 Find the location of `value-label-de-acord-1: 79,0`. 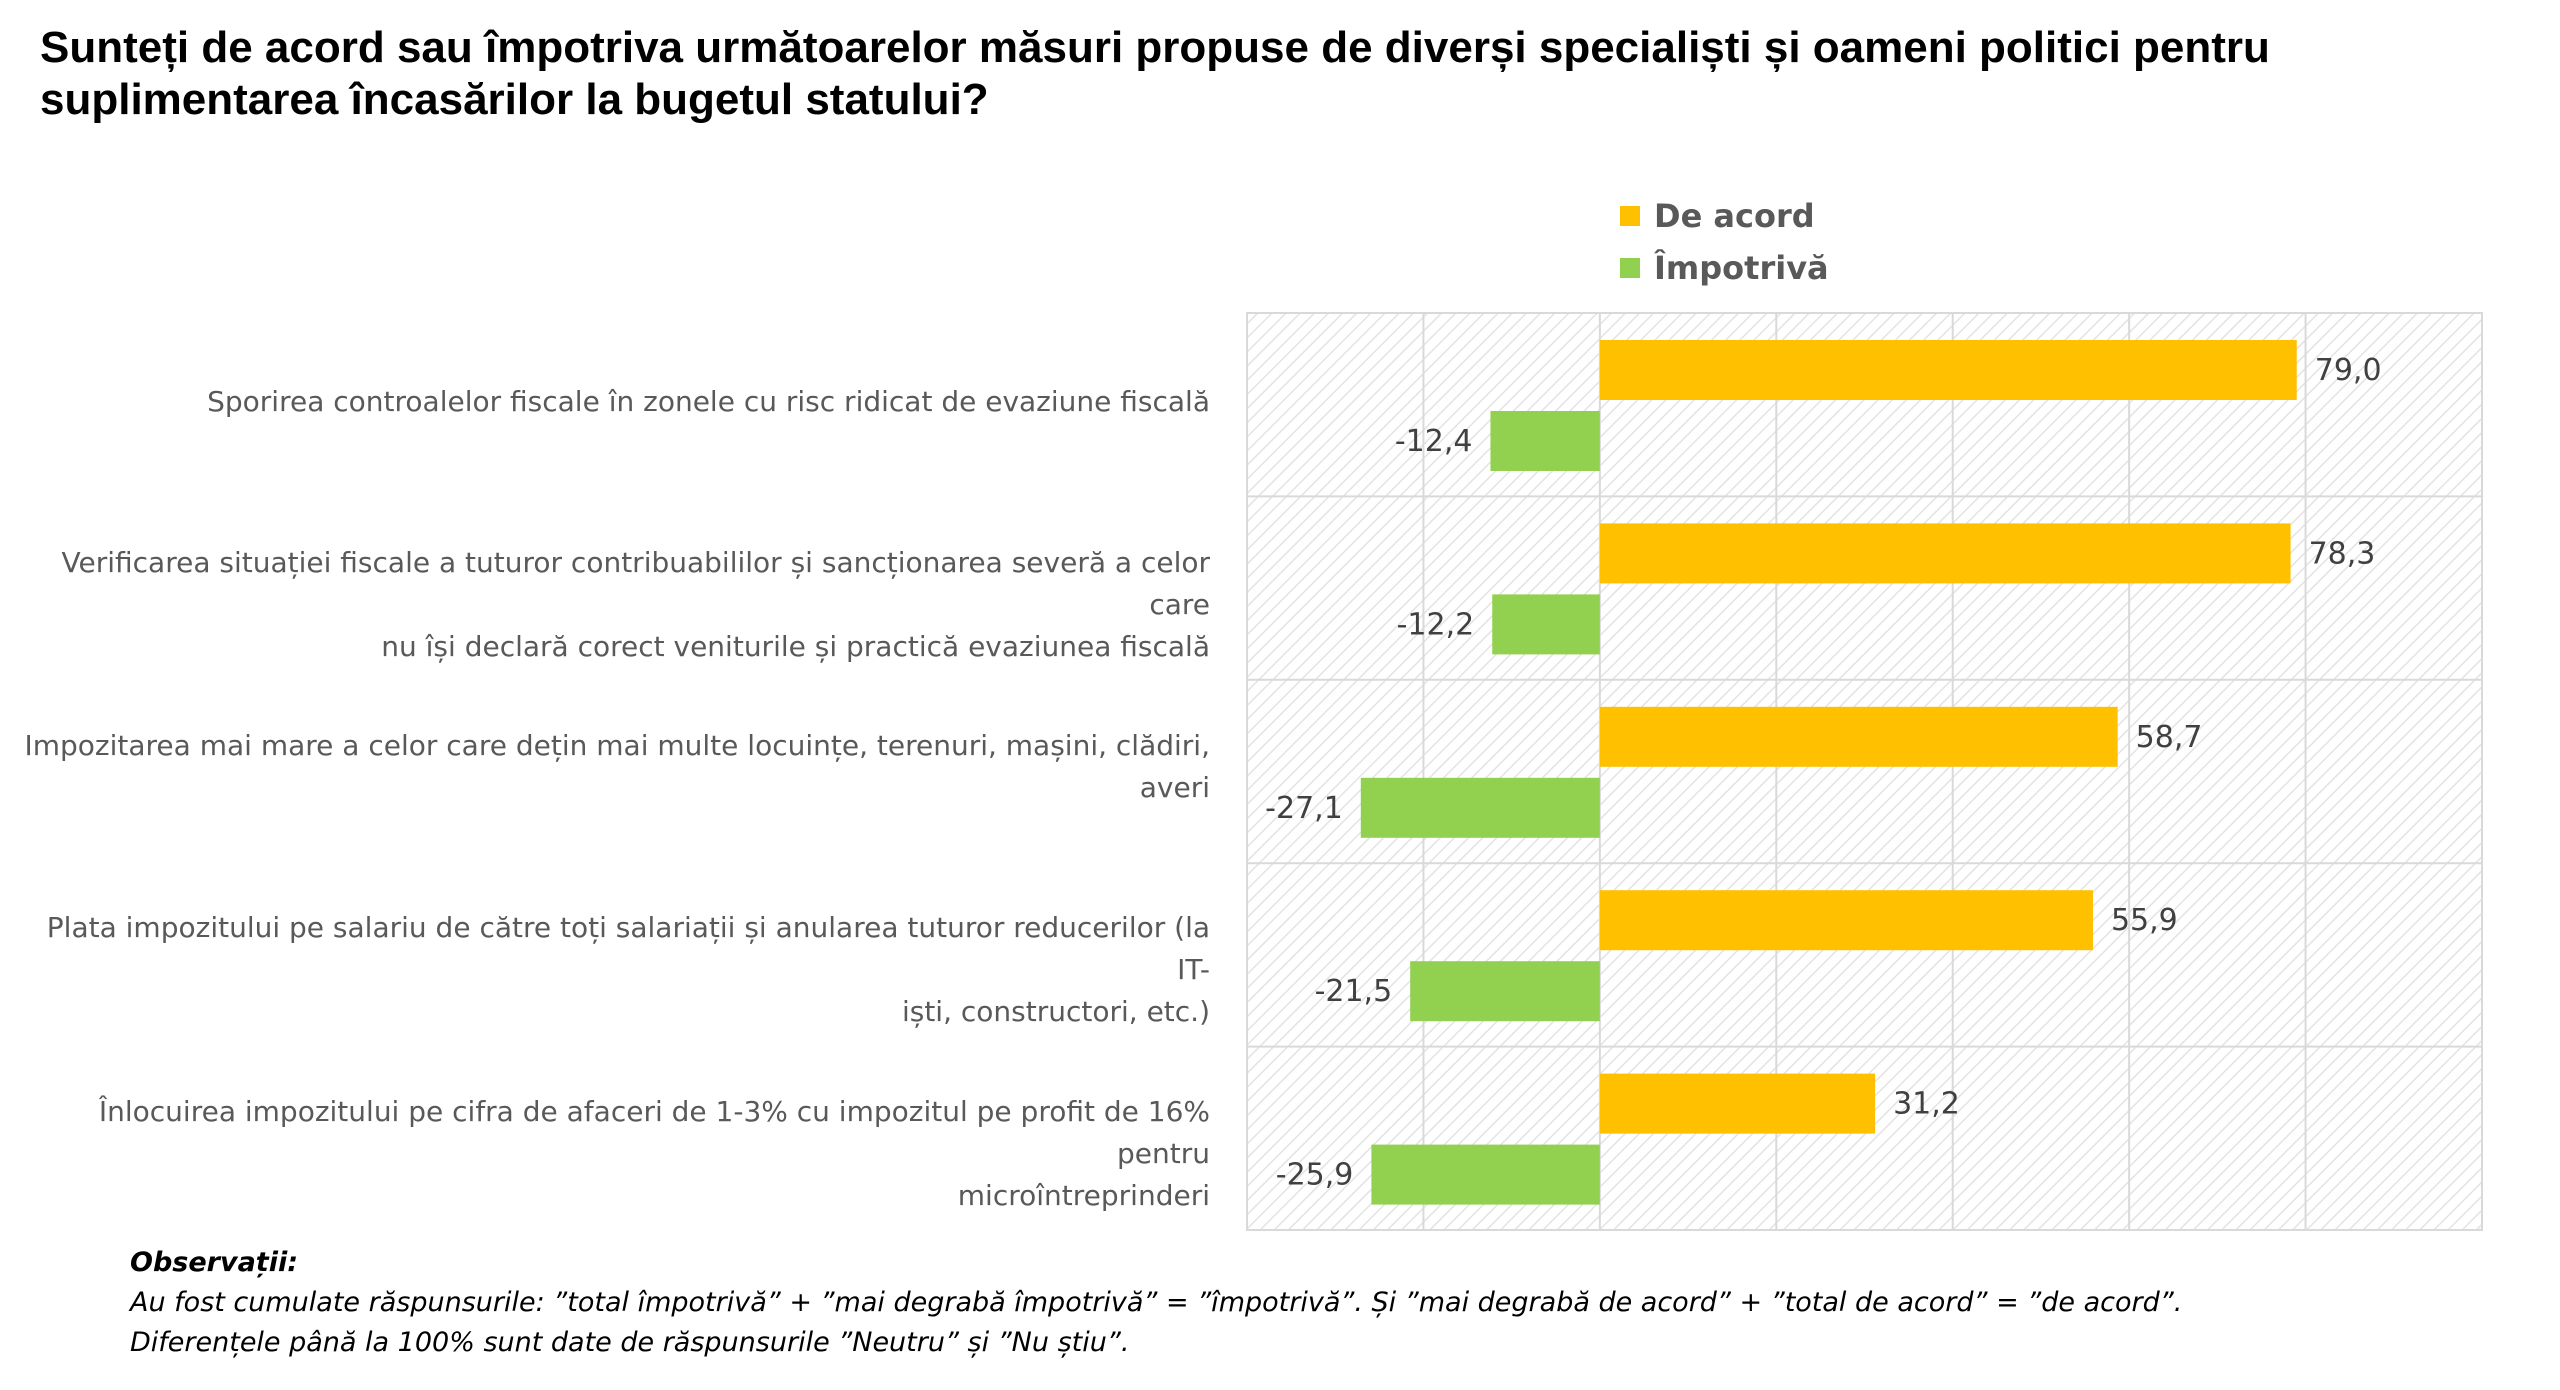

value-label-de-acord-1: 79,0 is located at coordinates (2348, 370).